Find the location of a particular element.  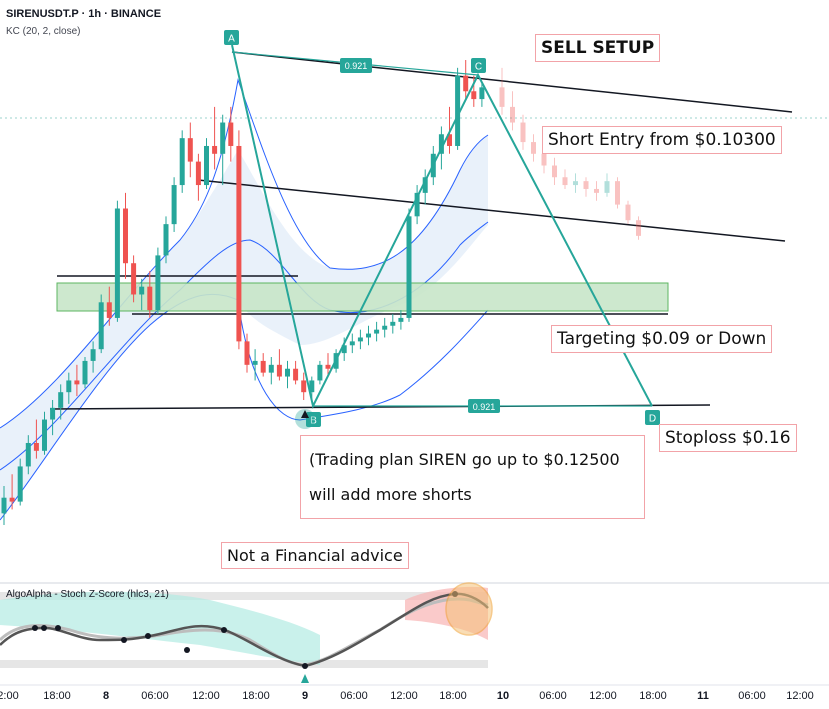

svg-text: C is located at coordinates (478, 67).